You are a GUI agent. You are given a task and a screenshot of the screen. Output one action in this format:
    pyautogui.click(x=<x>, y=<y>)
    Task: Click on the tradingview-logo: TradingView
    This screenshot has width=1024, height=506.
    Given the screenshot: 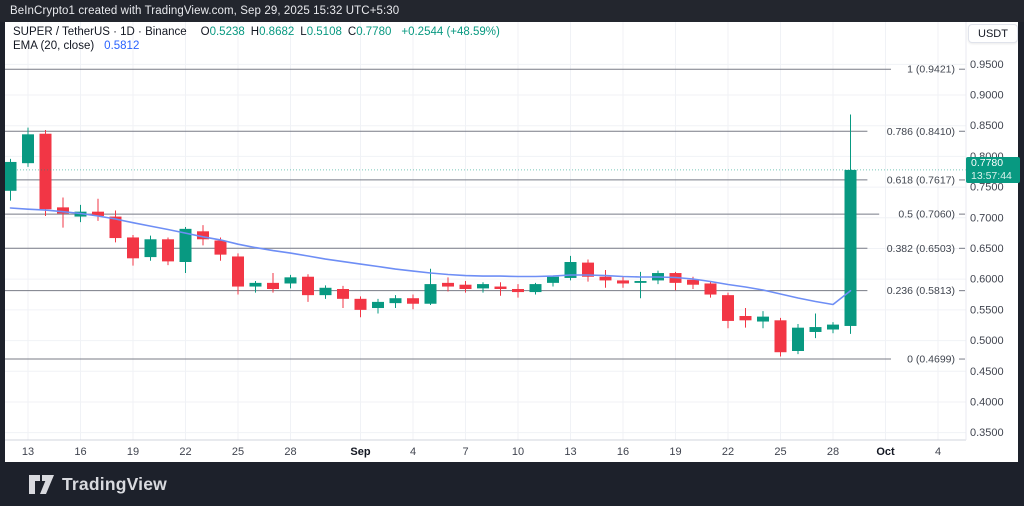 What is the action you would take?
    pyautogui.click(x=98, y=484)
    